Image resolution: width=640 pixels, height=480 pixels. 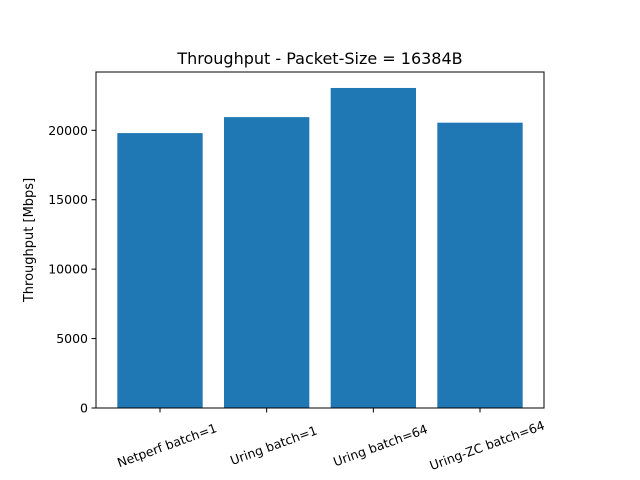 I want to click on y-tick-label: 0, so click(x=84, y=408).